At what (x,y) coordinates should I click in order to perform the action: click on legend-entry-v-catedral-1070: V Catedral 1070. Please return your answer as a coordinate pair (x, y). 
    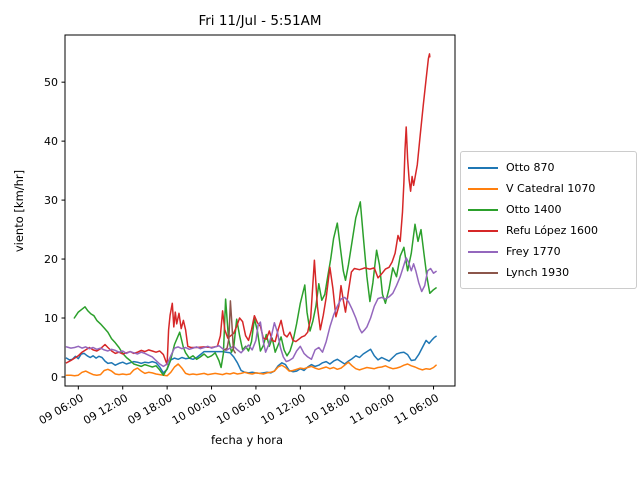
    Looking at the image, I should click on (548, 188).